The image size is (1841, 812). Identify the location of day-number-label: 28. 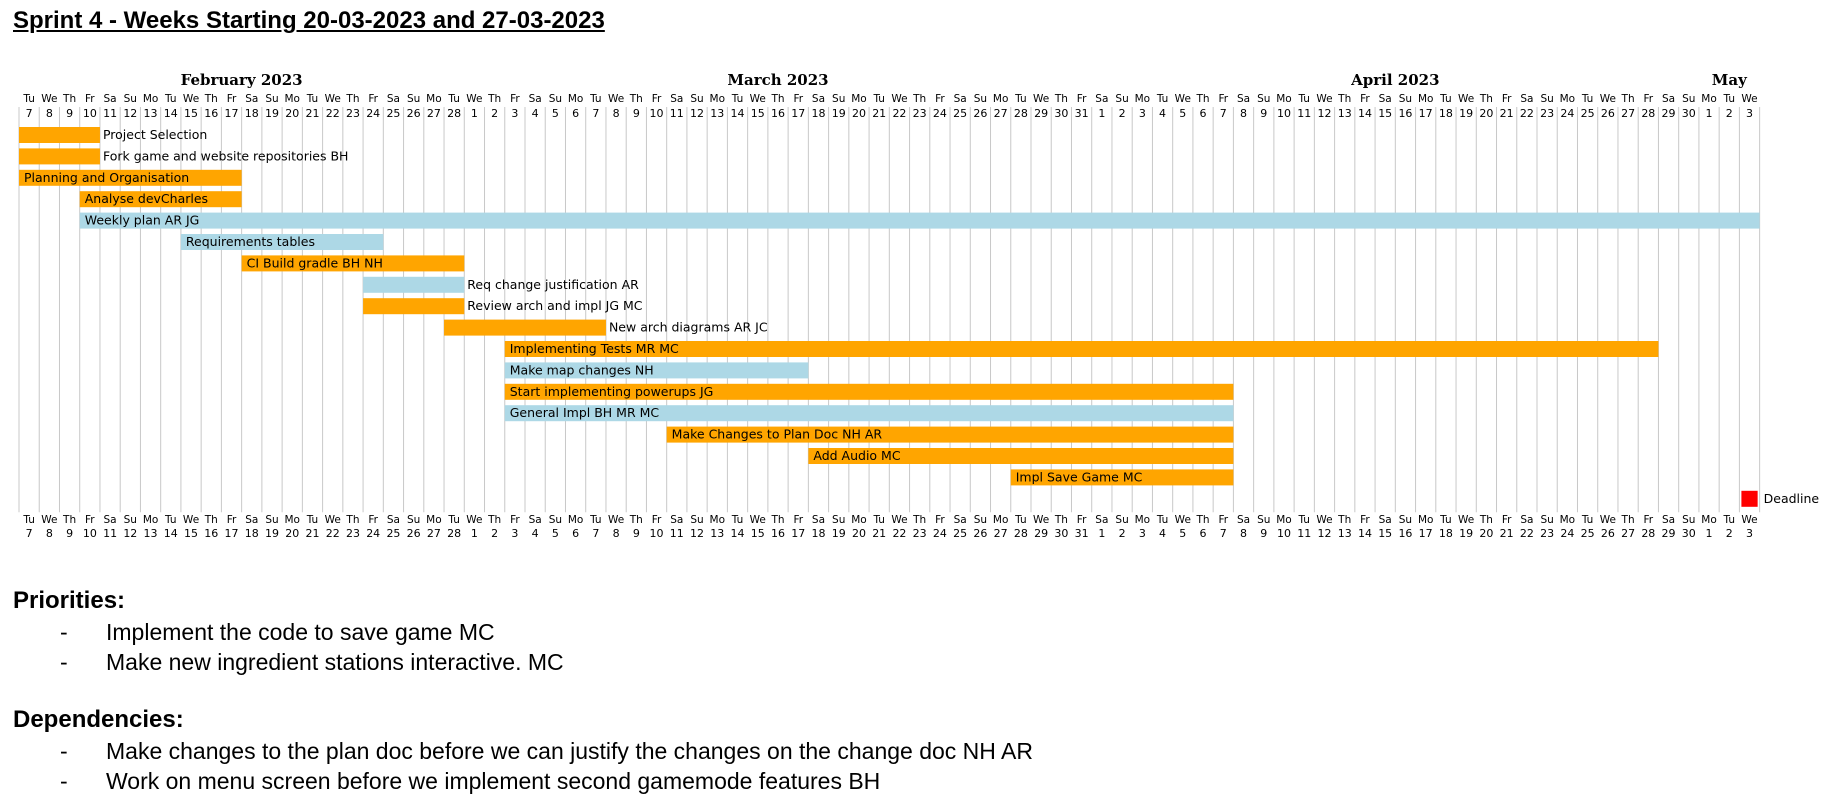
(1648, 113).